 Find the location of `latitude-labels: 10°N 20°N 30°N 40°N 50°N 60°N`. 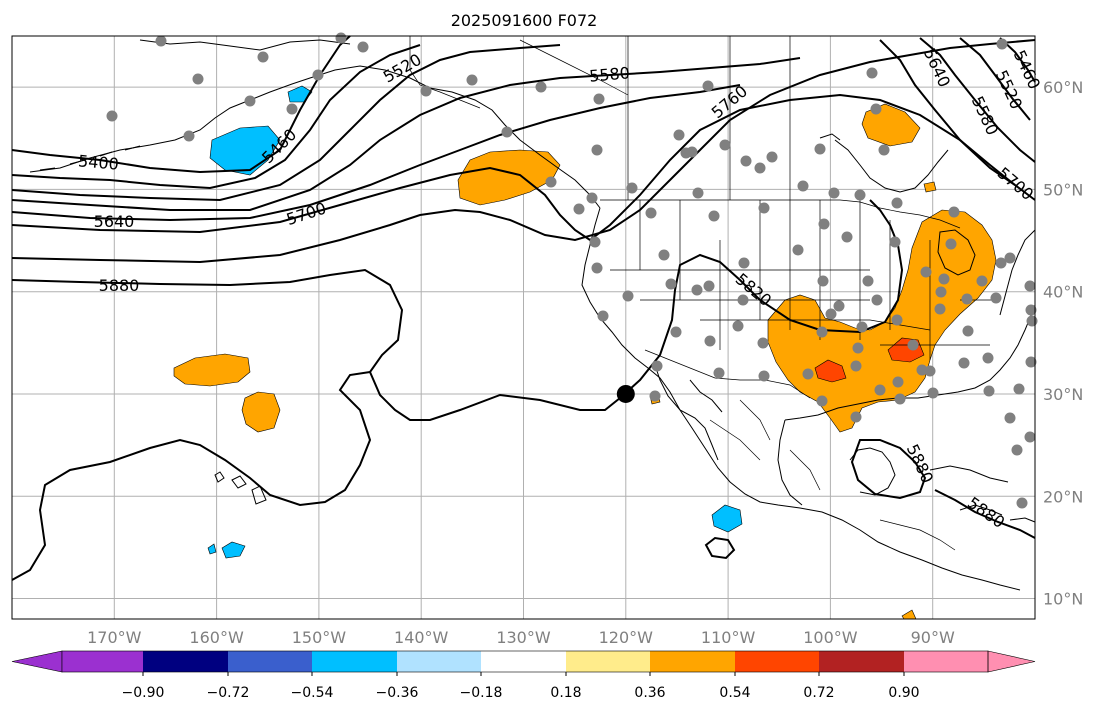

latitude-labels: 10°N 20°N 30°N 40°N 50°N 60°N is located at coordinates (1063, 343).